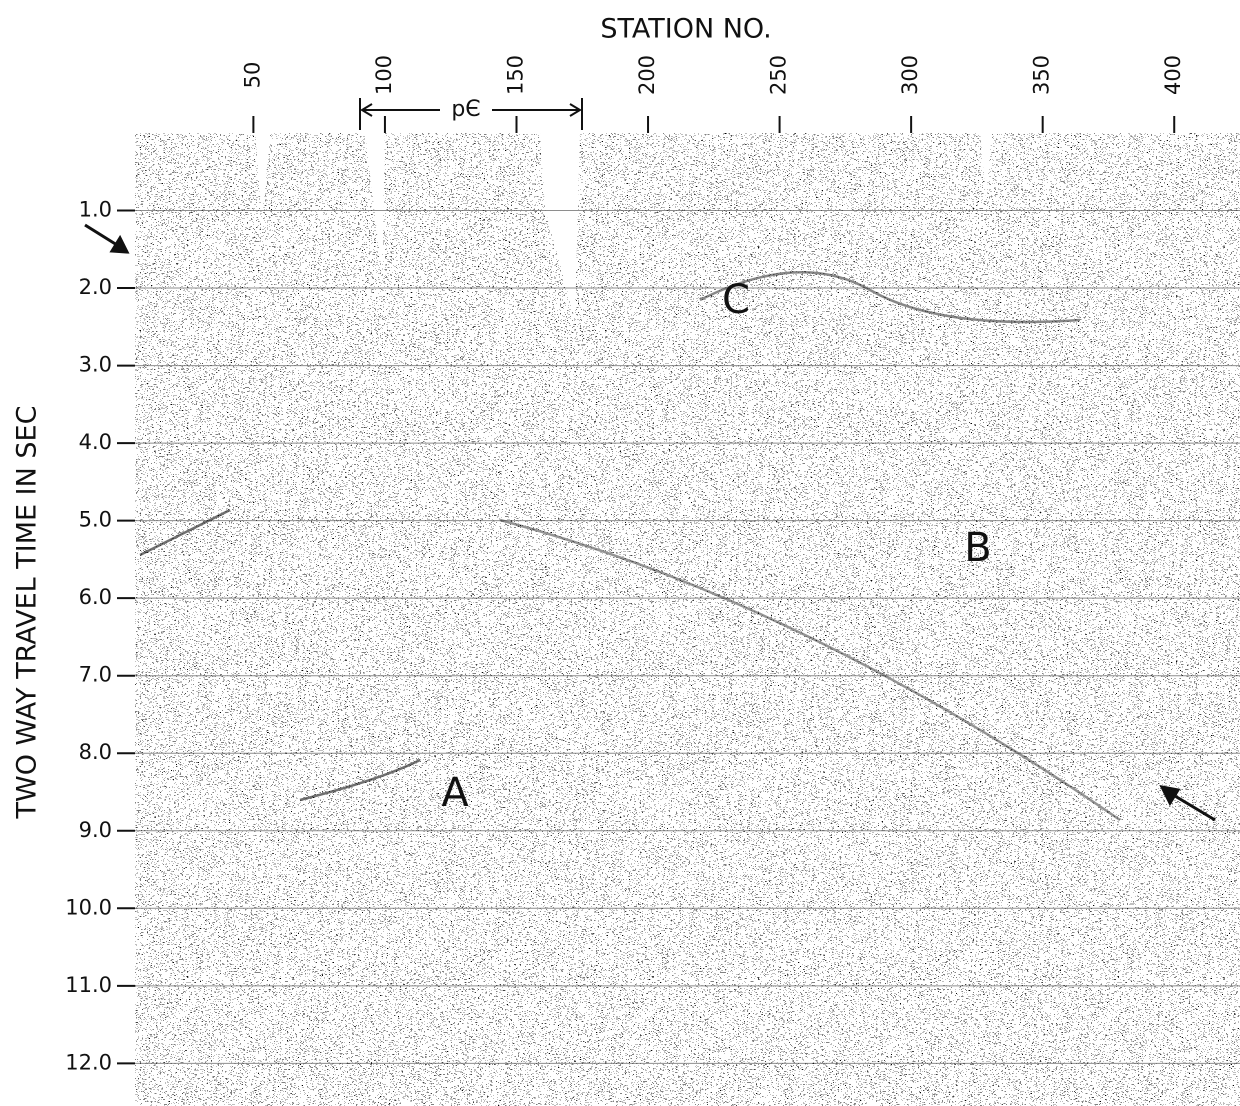 The width and height of the screenshot is (1240, 1106). What do you see at coordinates (95, 287) in the screenshot?
I see `y-tick-label: 2.0` at bounding box center [95, 287].